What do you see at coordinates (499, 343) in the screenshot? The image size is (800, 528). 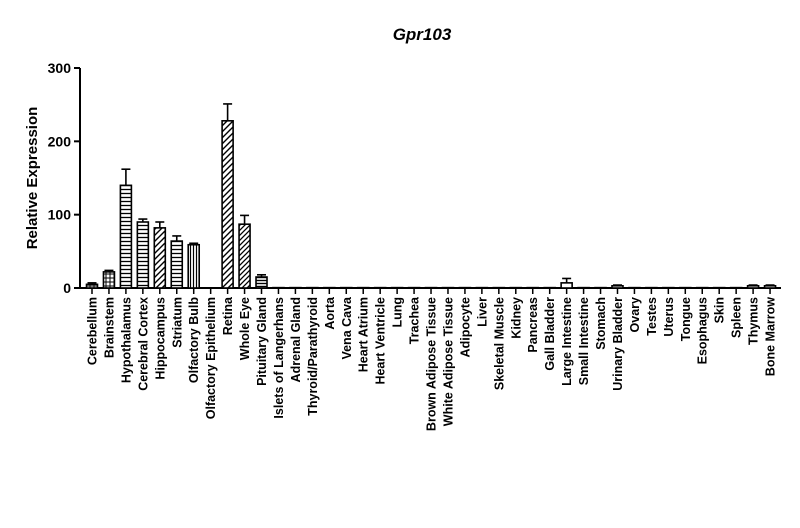 I see `x-tick-label: Skeletal Muscle` at bounding box center [499, 343].